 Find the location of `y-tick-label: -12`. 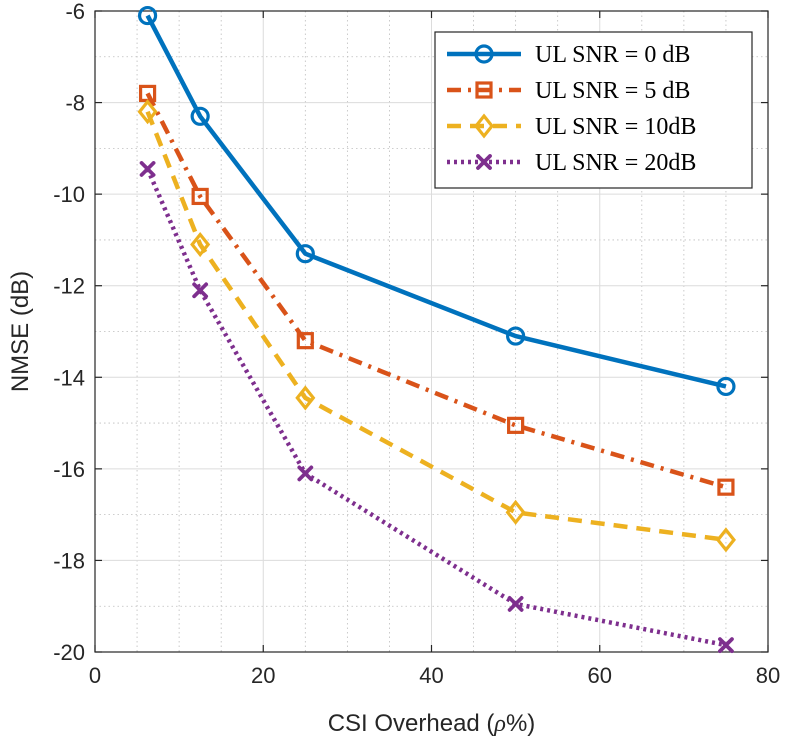

y-tick-label: -12 is located at coordinates (69, 286).